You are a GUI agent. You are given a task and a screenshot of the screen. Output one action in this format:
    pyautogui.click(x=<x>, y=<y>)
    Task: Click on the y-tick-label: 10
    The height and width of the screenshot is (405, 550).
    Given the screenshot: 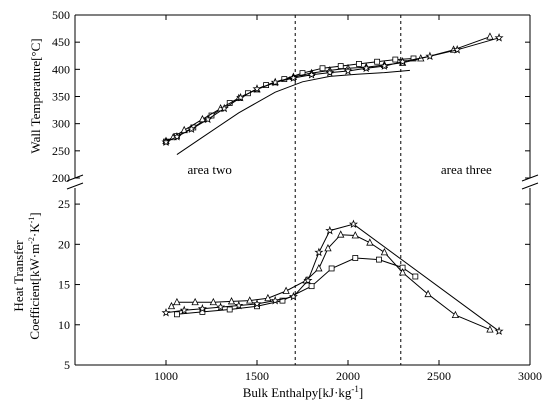 What is the action you would take?
    pyautogui.click(x=64, y=325)
    